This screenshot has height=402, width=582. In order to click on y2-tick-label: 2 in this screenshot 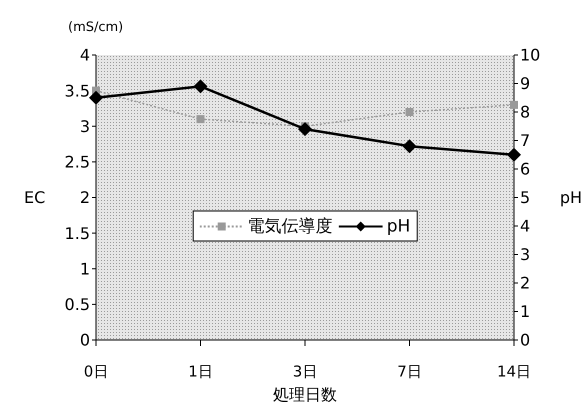, I will do `click(525, 283)`.